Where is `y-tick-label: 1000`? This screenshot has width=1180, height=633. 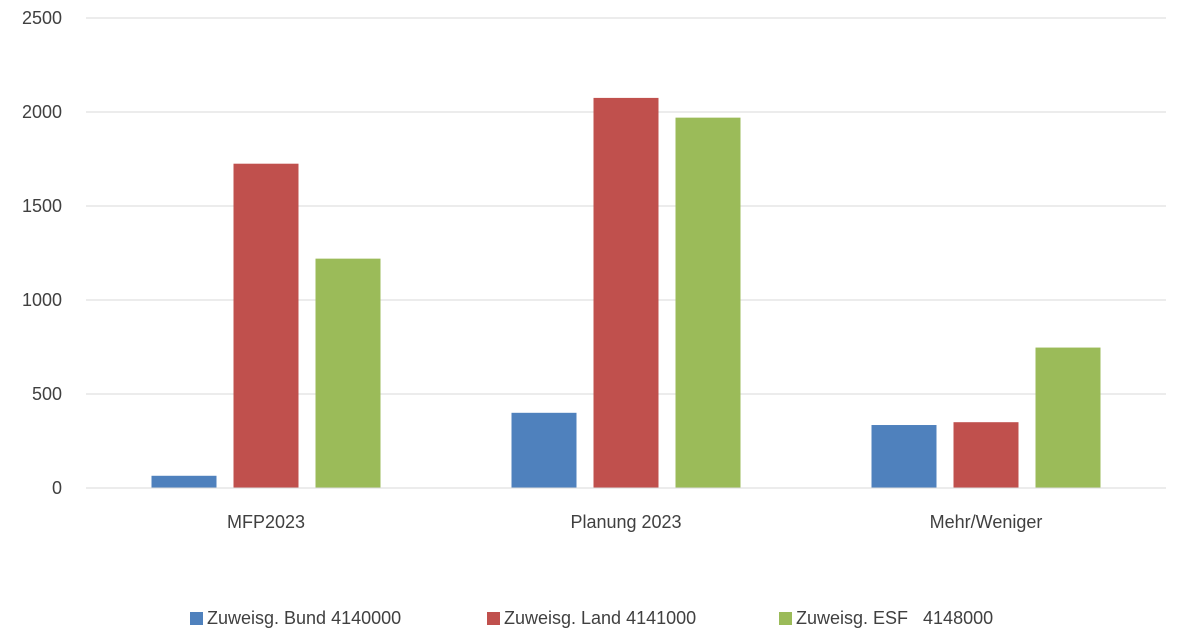
y-tick-label: 1000 is located at coordinates (42, 300).